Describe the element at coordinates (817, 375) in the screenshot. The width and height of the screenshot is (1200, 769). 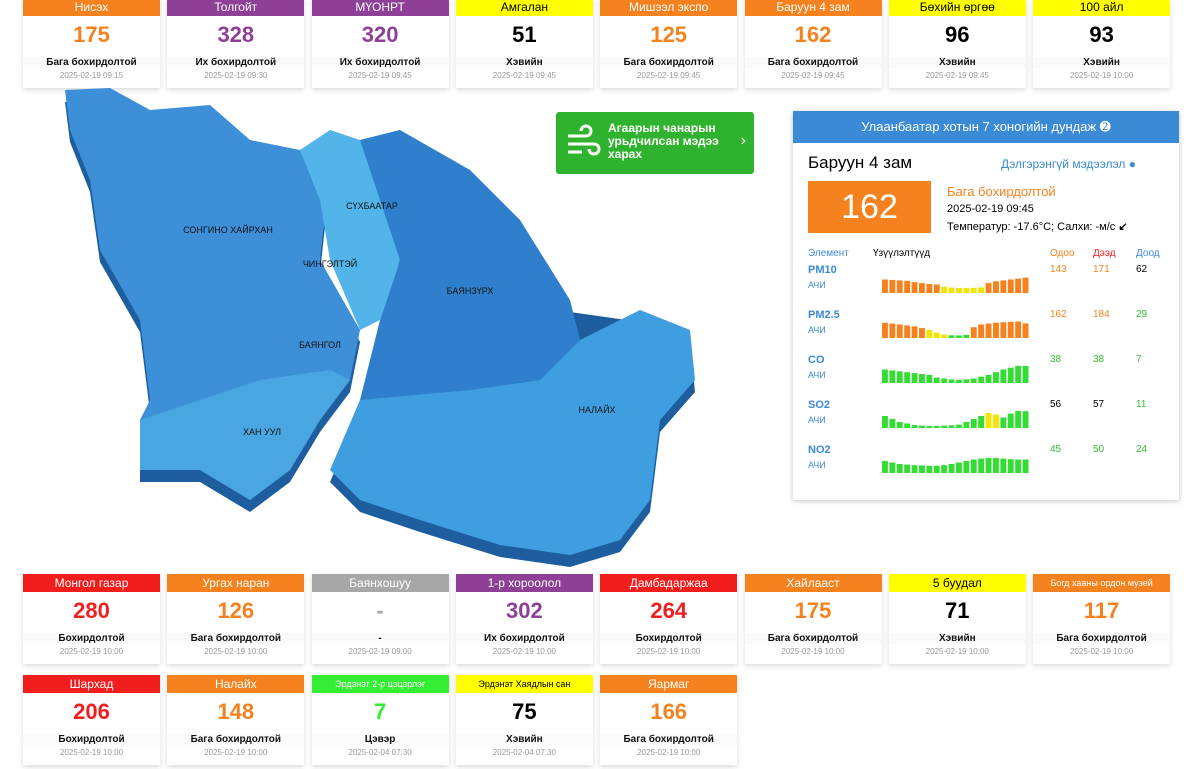
I see `element-unit: АЧИ` at that location.